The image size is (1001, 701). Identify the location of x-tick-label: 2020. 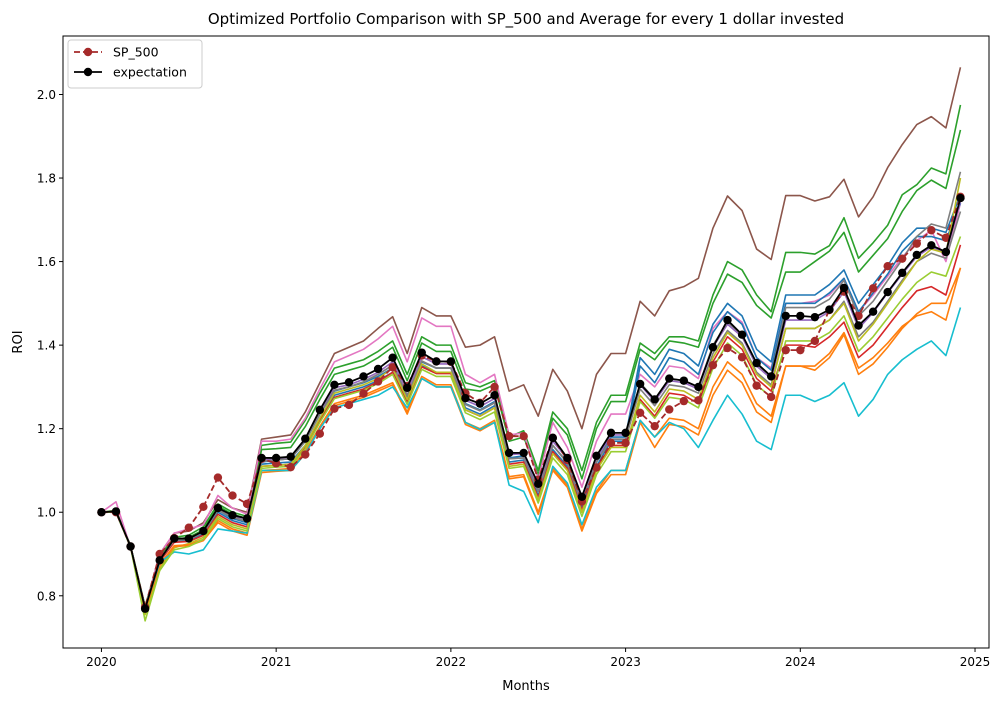
(101, 662).